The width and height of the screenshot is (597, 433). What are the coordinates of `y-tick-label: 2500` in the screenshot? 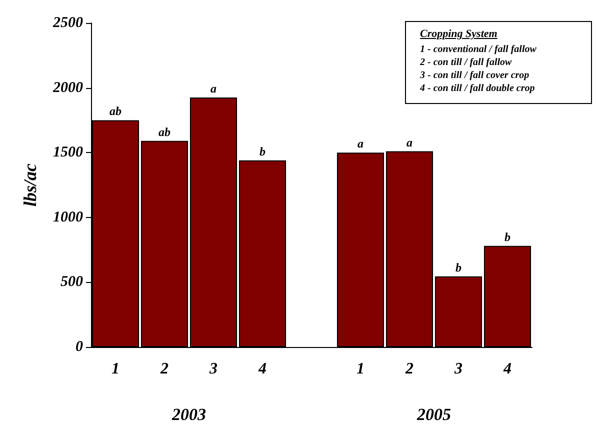 It's located at (68, 23).